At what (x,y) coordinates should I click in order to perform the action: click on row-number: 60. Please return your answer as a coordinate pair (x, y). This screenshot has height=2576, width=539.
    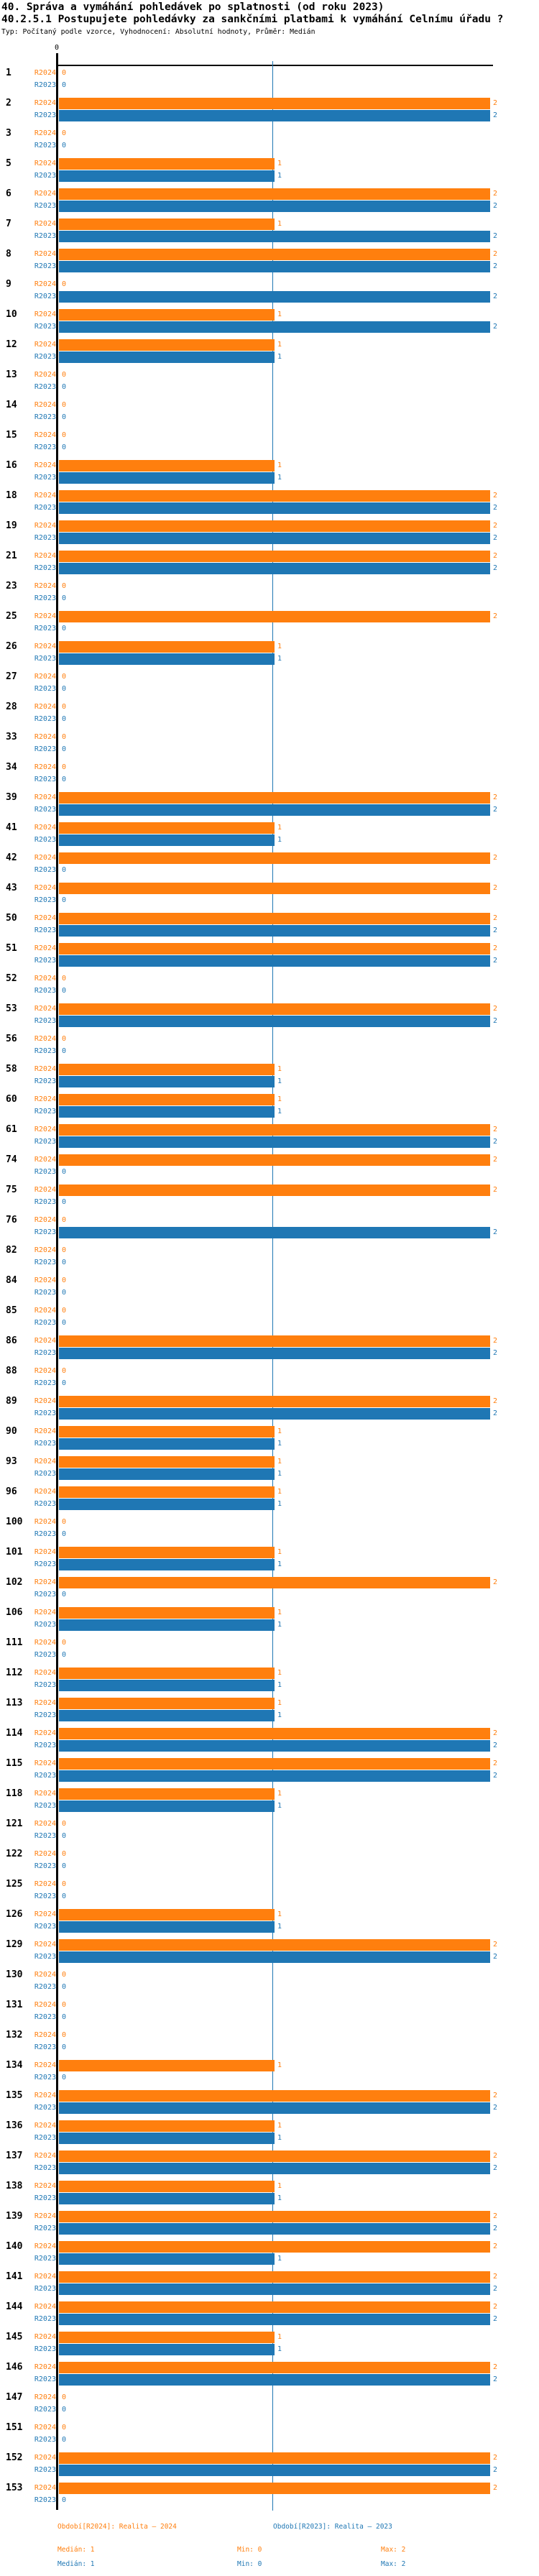
    Looking at the image, I should click on (11, 1099).